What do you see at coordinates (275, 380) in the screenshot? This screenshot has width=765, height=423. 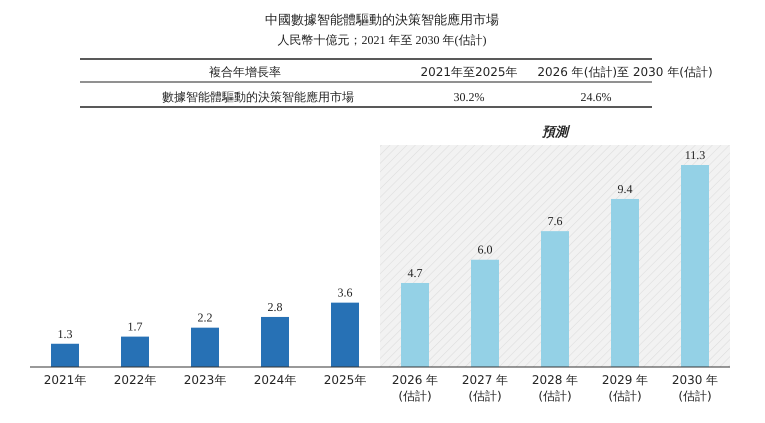 I see `x-tick-label: 2024年` at bounding box center [275, 380].